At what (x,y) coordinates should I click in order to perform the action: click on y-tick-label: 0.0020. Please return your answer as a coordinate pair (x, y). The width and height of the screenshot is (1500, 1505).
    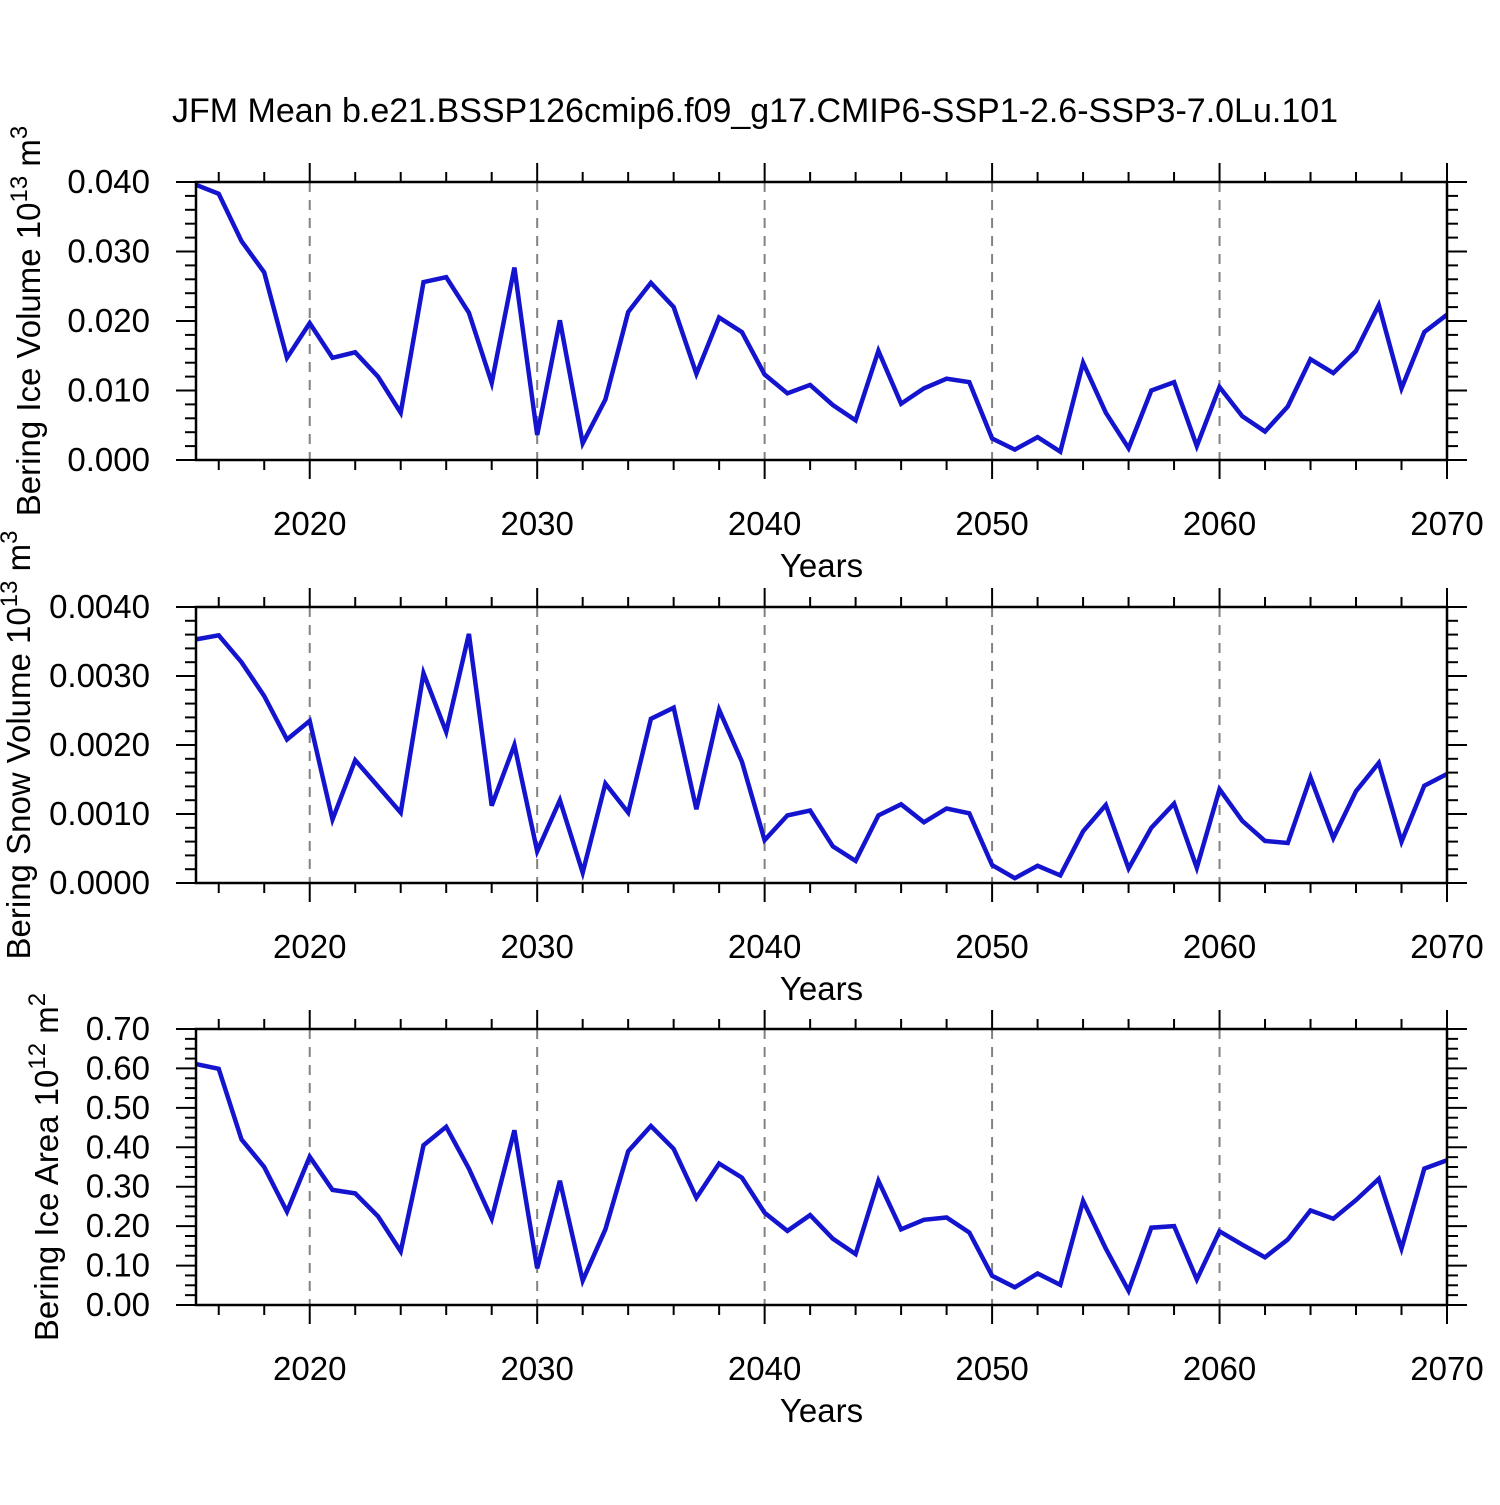
    Looking at the image, I should click on (99, 744).